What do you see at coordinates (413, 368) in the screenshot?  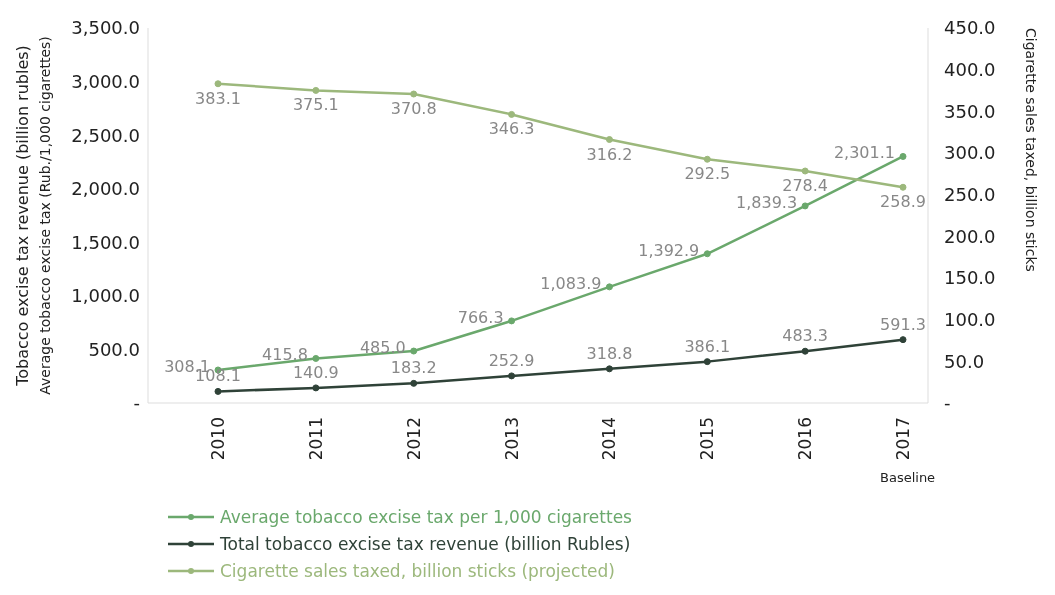 I see `data-label: 183.2` at bounding box center [413, 368].